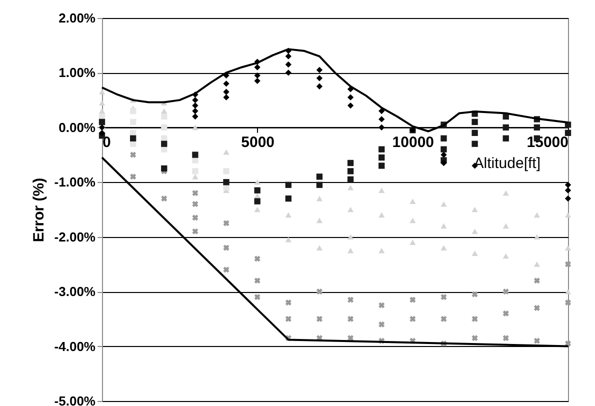 The width and height of the screenshot is (595, 406). Describe the element at coordinates (413, 142) in the screenshot. I see `x-tick-label: 10000` at that location.